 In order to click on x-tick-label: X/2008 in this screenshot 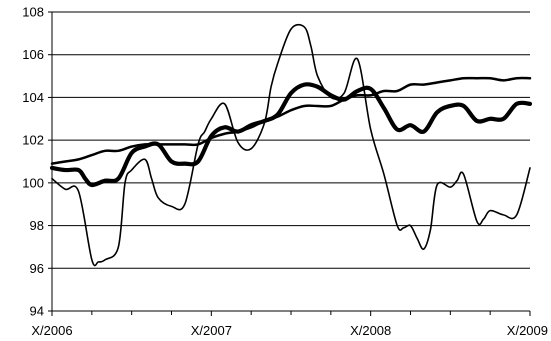, I will do `click(370, 330)`.